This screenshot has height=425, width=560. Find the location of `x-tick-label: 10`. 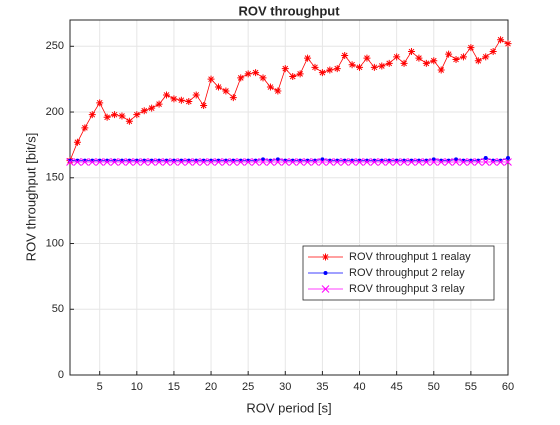

x-tick-label: 10 is located at coordinates (137, 387).